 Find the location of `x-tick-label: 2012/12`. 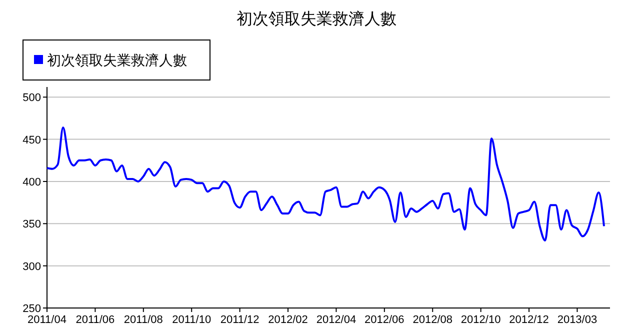

x-tick-label: 2012/12 is located at coordinates (529, 320).